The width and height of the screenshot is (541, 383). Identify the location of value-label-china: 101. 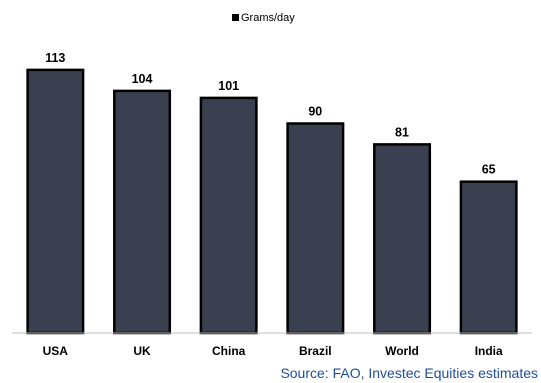
(228, 86).